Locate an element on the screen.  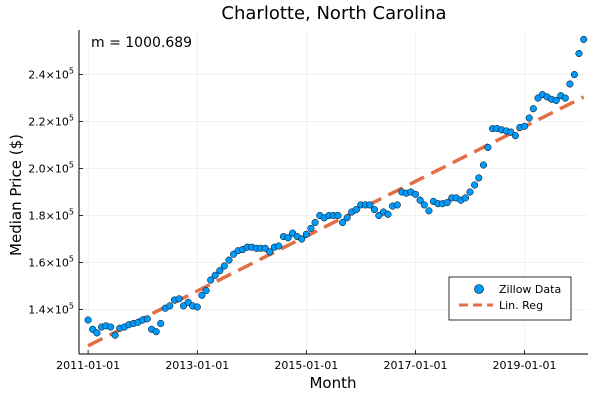
x-tick-label: 2015-01-01 is located at coordinates (306, 365).